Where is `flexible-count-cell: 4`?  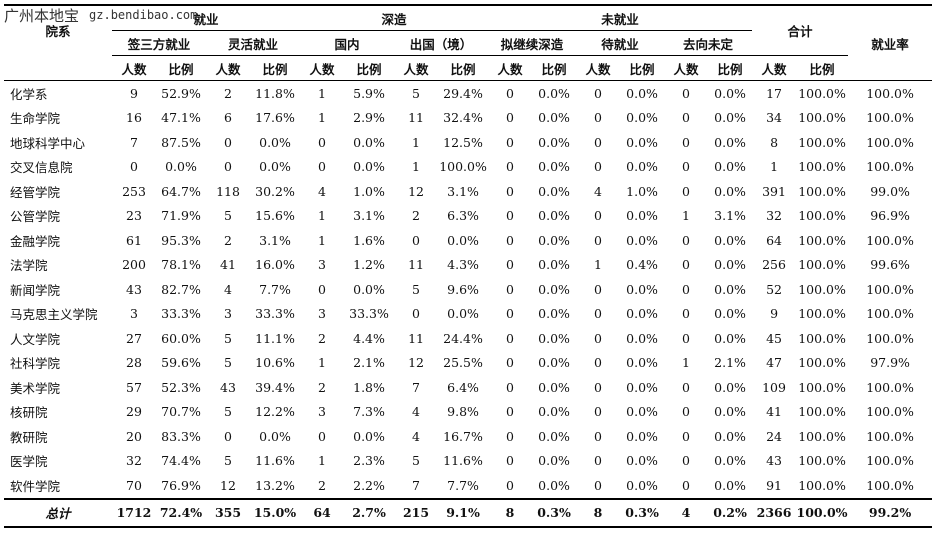 flexible-count-cell: 4 is located at coordinates (228, 289).